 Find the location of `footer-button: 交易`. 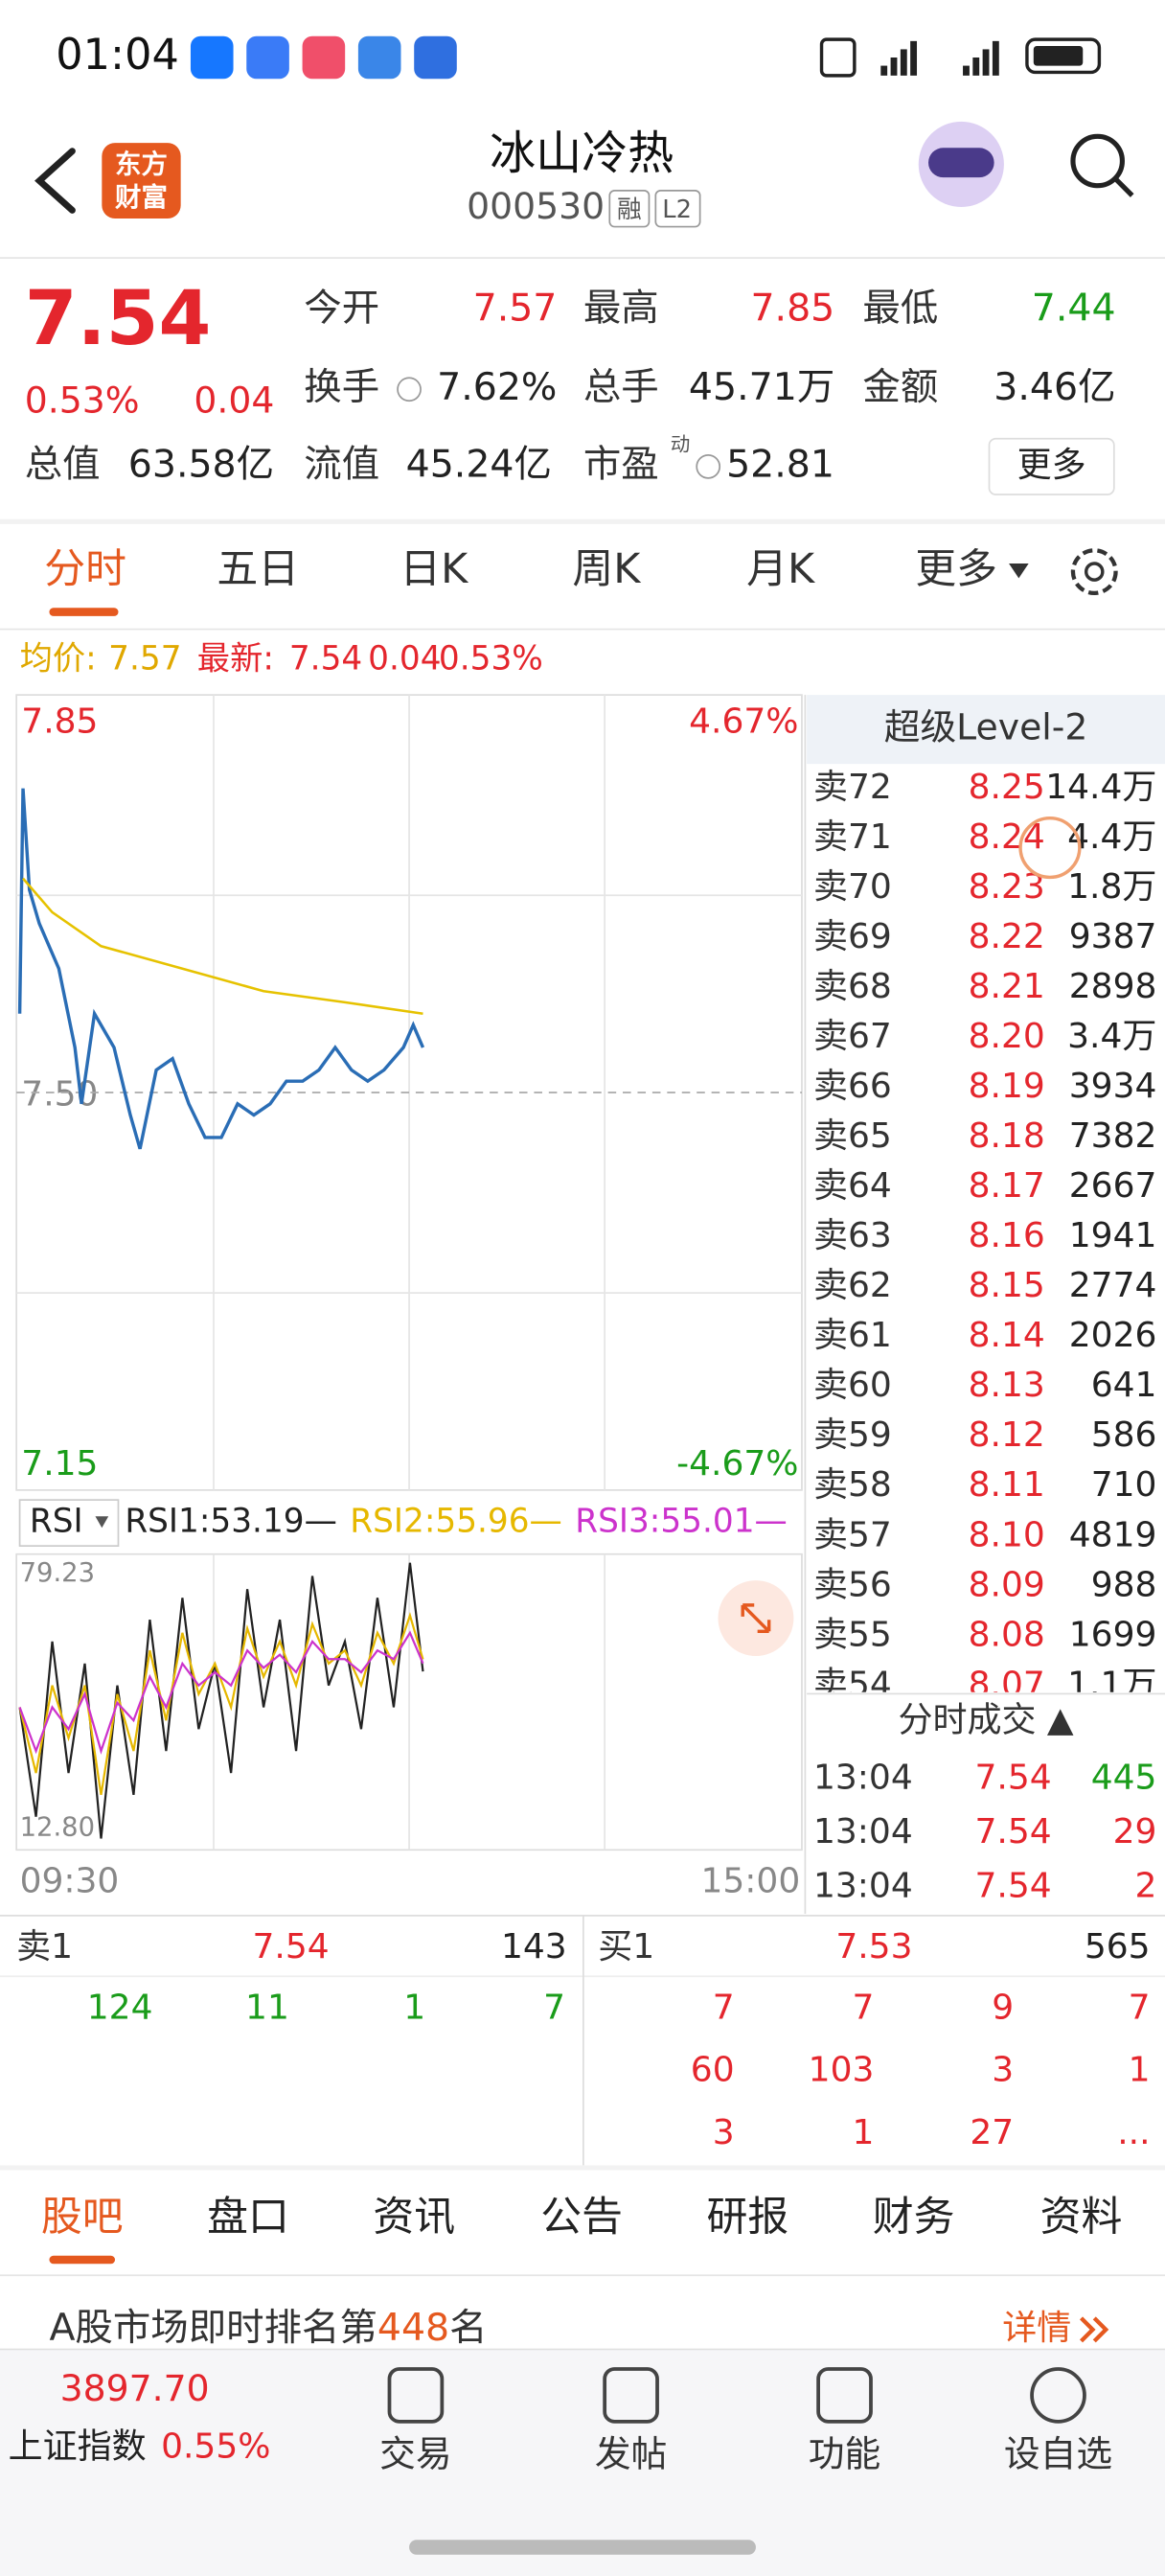

footer-button: 交易 is located at coordinates (415, 2453).